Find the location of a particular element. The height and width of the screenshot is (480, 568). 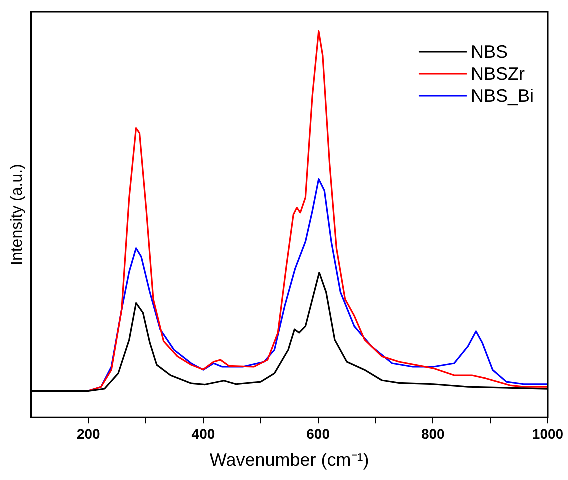

x-tick-label: 400 is located at coordinates (204, 434).